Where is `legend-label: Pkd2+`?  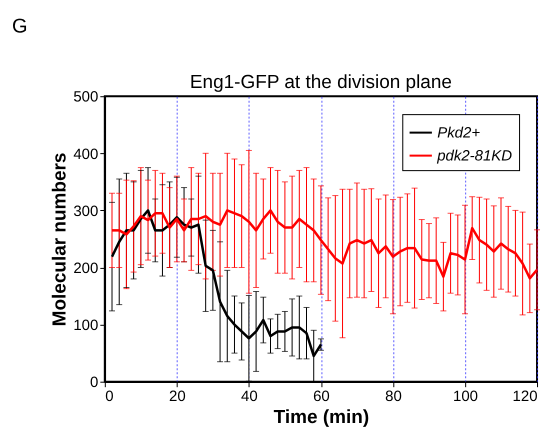
legend-label: Pkd2+ is located at coordinates (458, 133).